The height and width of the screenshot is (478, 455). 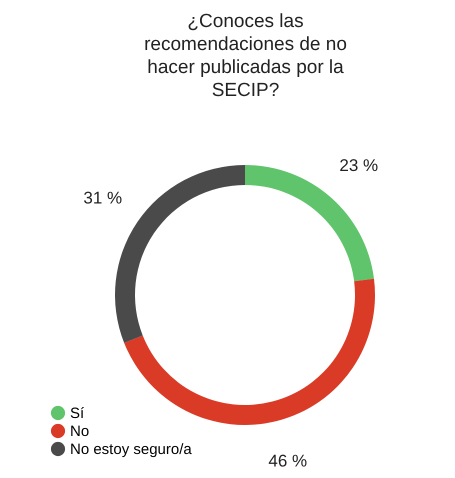 What do you see at coordinates (80, 431) in the screenshot?
I see `legend-label: No` at bounding box center [80, 431].